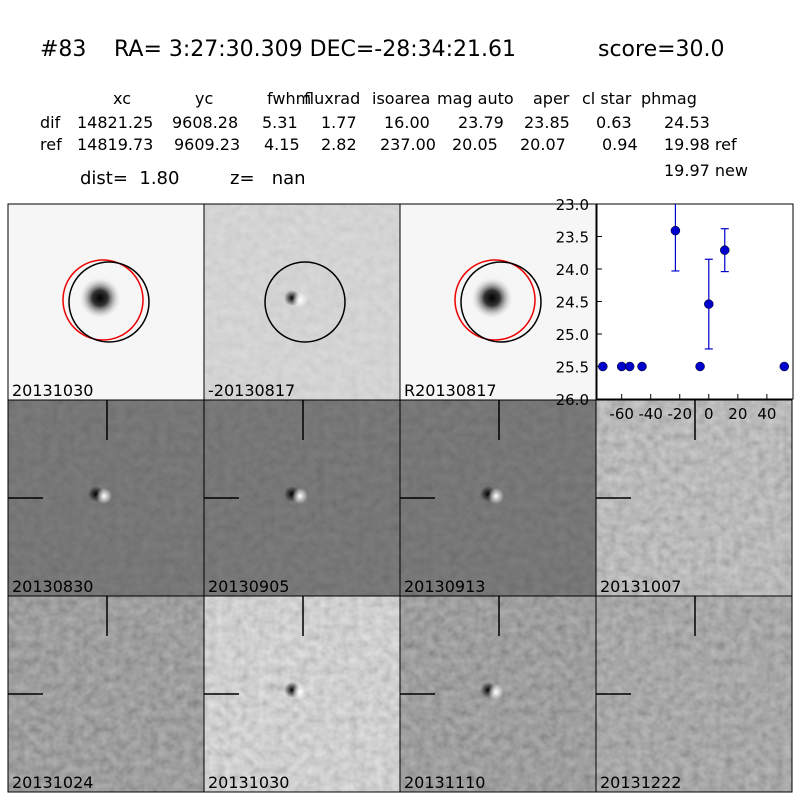 This screenshot has width=800, height=800. What do you see at coordinates (572, 368) in the screenshot?
I see `y-tick-label: 25.5` at bounding box center [572, 368].